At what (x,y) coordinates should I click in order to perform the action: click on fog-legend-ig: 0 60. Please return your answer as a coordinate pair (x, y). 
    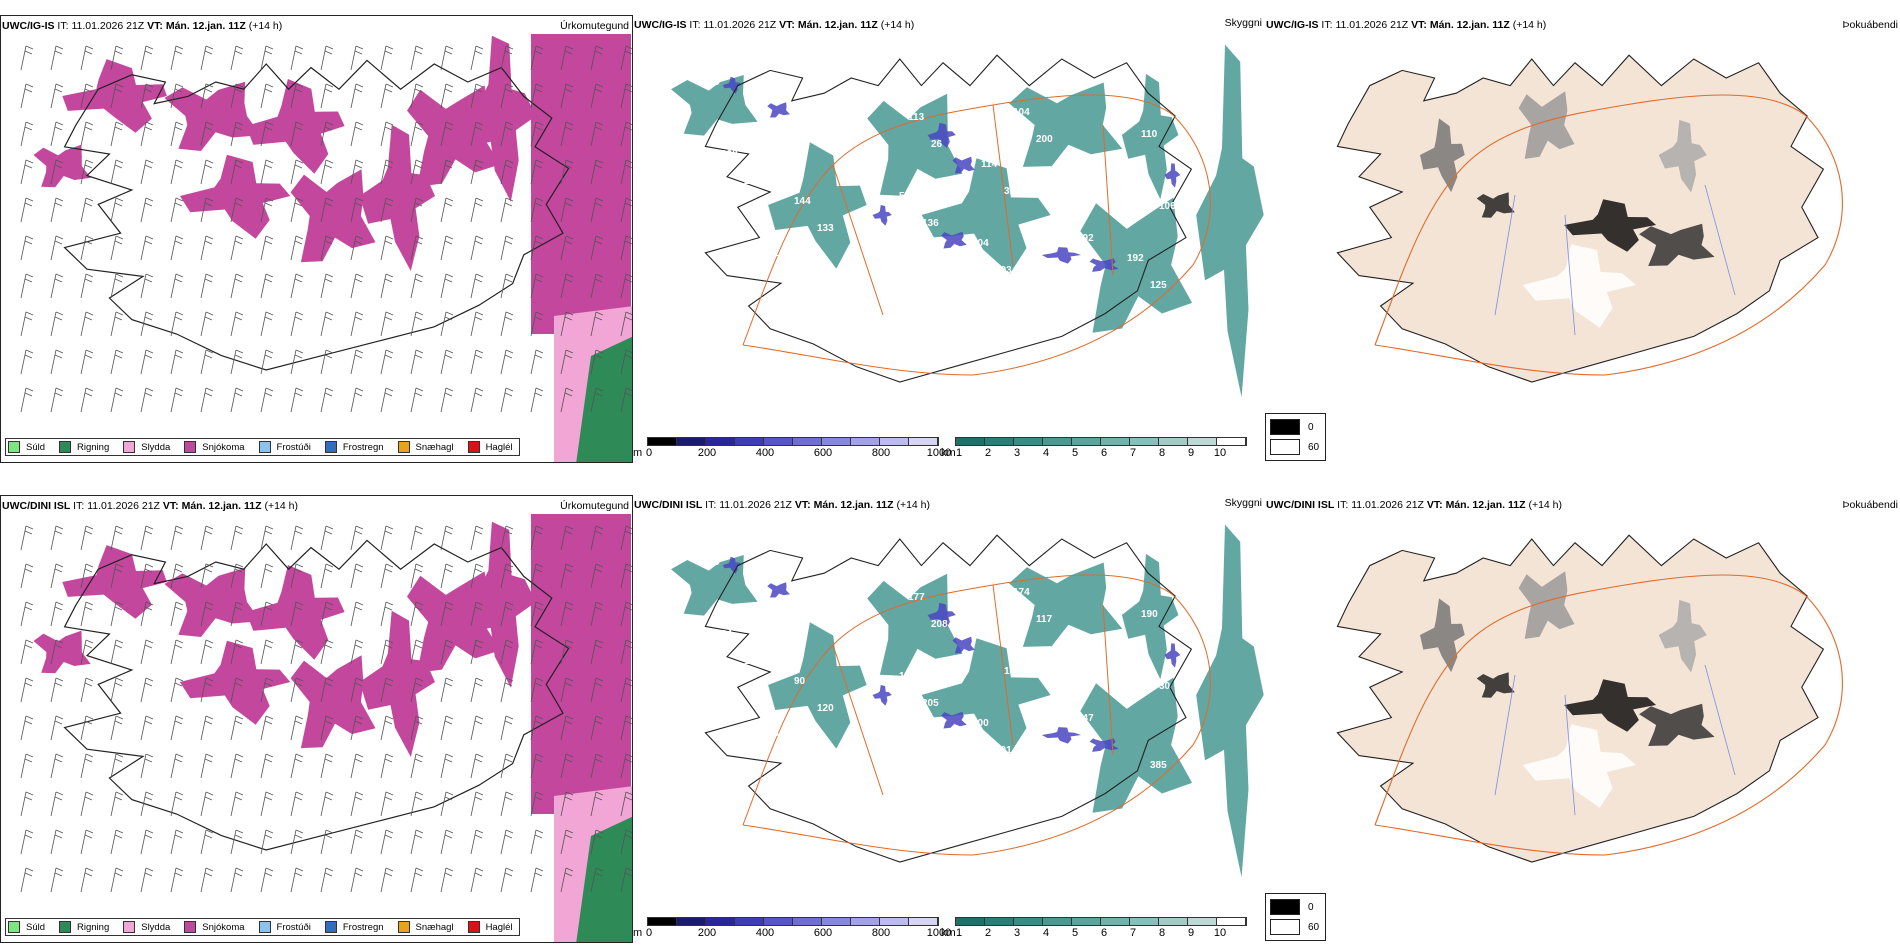
    Looking at the image, I should click on (1296, 437).